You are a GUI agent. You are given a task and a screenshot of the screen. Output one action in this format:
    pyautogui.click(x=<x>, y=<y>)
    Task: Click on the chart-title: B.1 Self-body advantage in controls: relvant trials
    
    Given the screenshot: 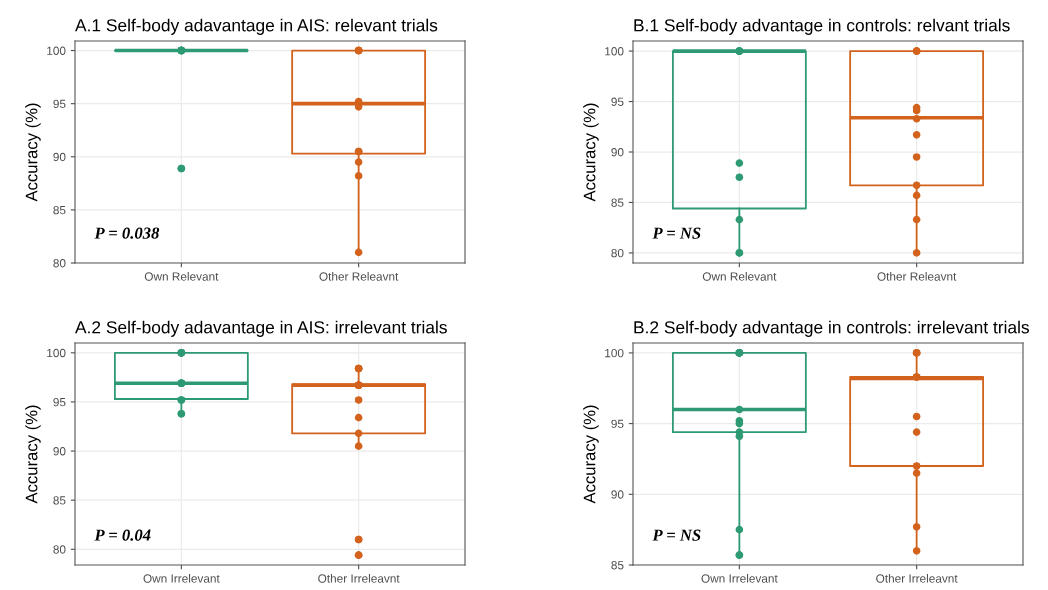 What is the action you would take?
    pyautogui.click(x=822, y=26)
    